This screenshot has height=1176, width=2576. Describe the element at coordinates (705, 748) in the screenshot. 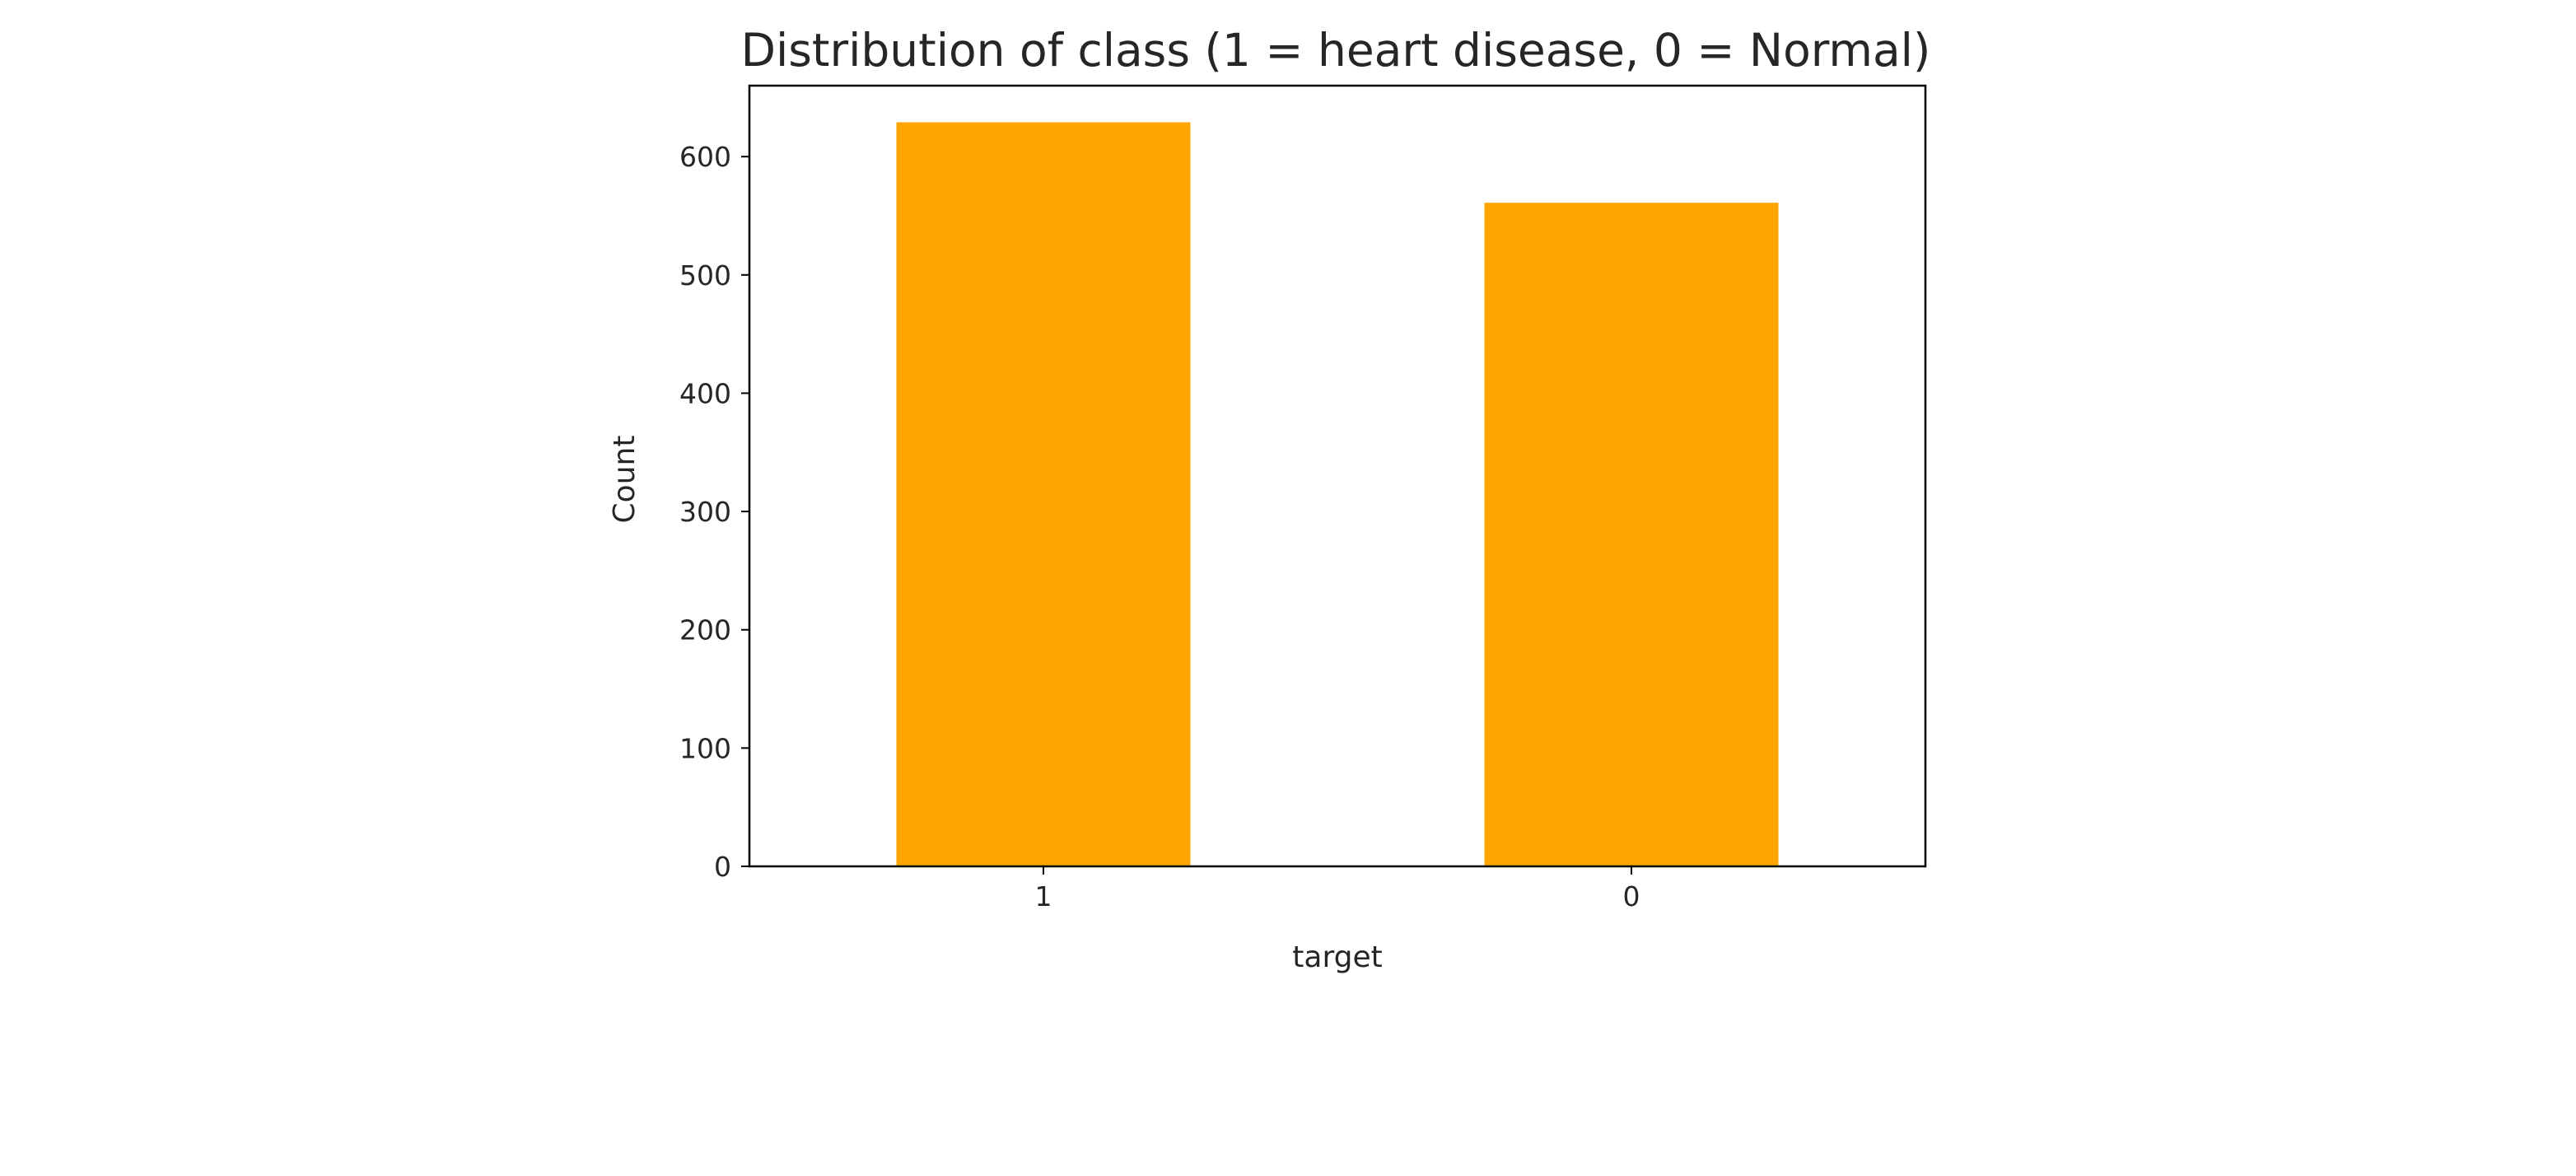

I see `y-tick-label: 100` at that location.